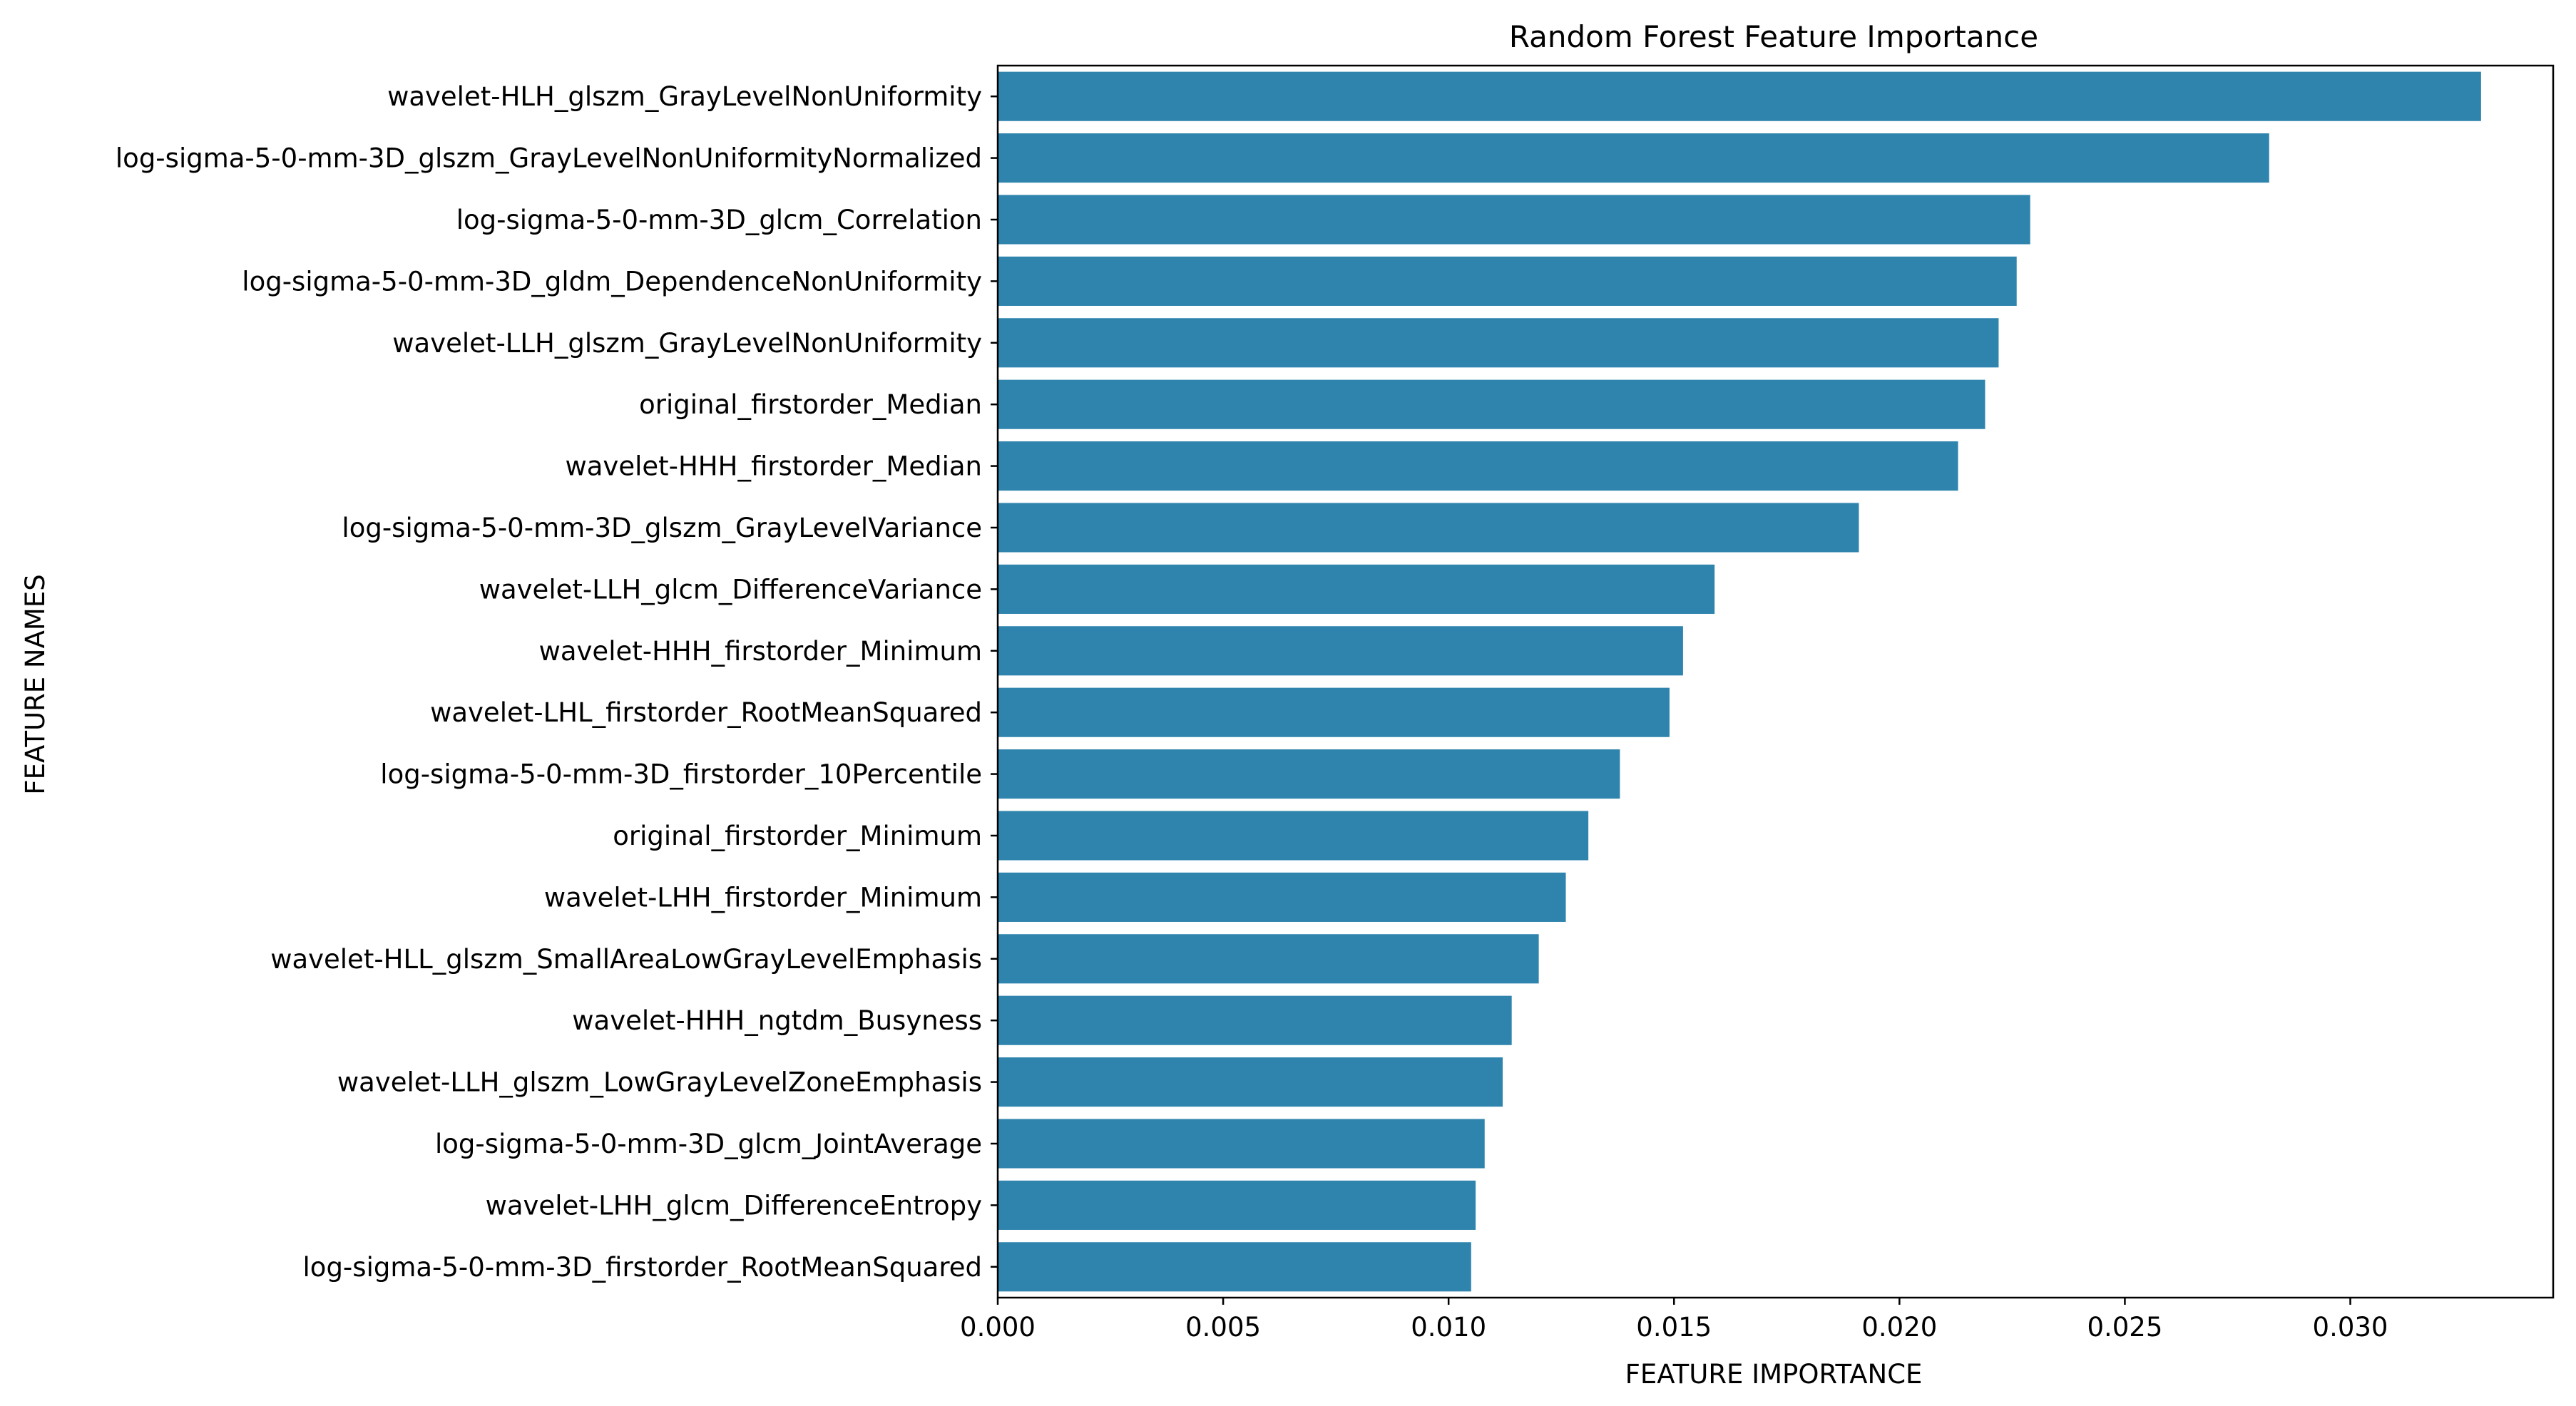 The height and width of the screenshot is (1406, 2576). What do you see at coordinates (1223, 1327) in the screenshot?
I see `x-tick-label: 0.005` at bounding box center [1223, 1327].